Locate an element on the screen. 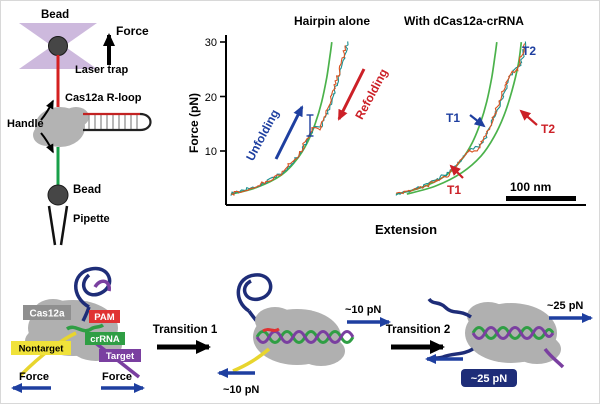 The image size is (600, 404). t2-blue-label: T2 is located at coordinates (529, 51).